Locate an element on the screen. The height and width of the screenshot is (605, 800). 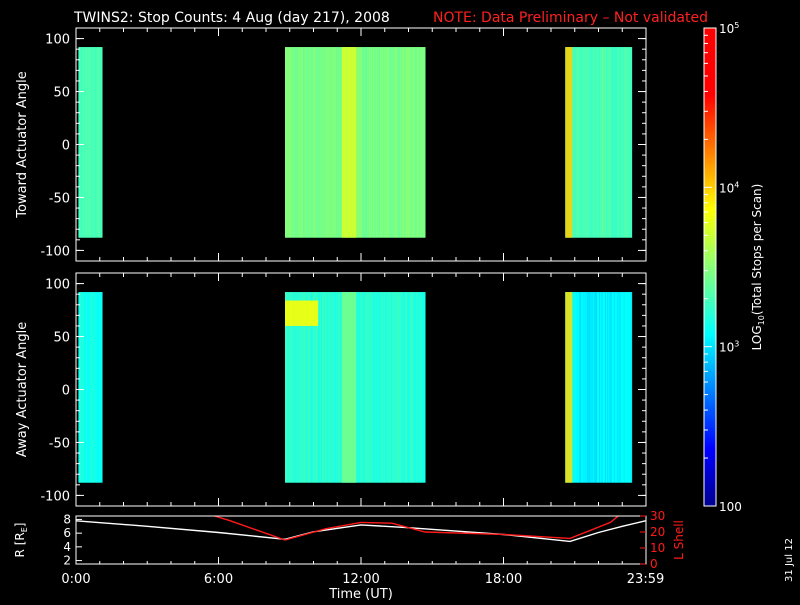
away-y-label: Away Actuator Angle is located at coordinates (22, 389).